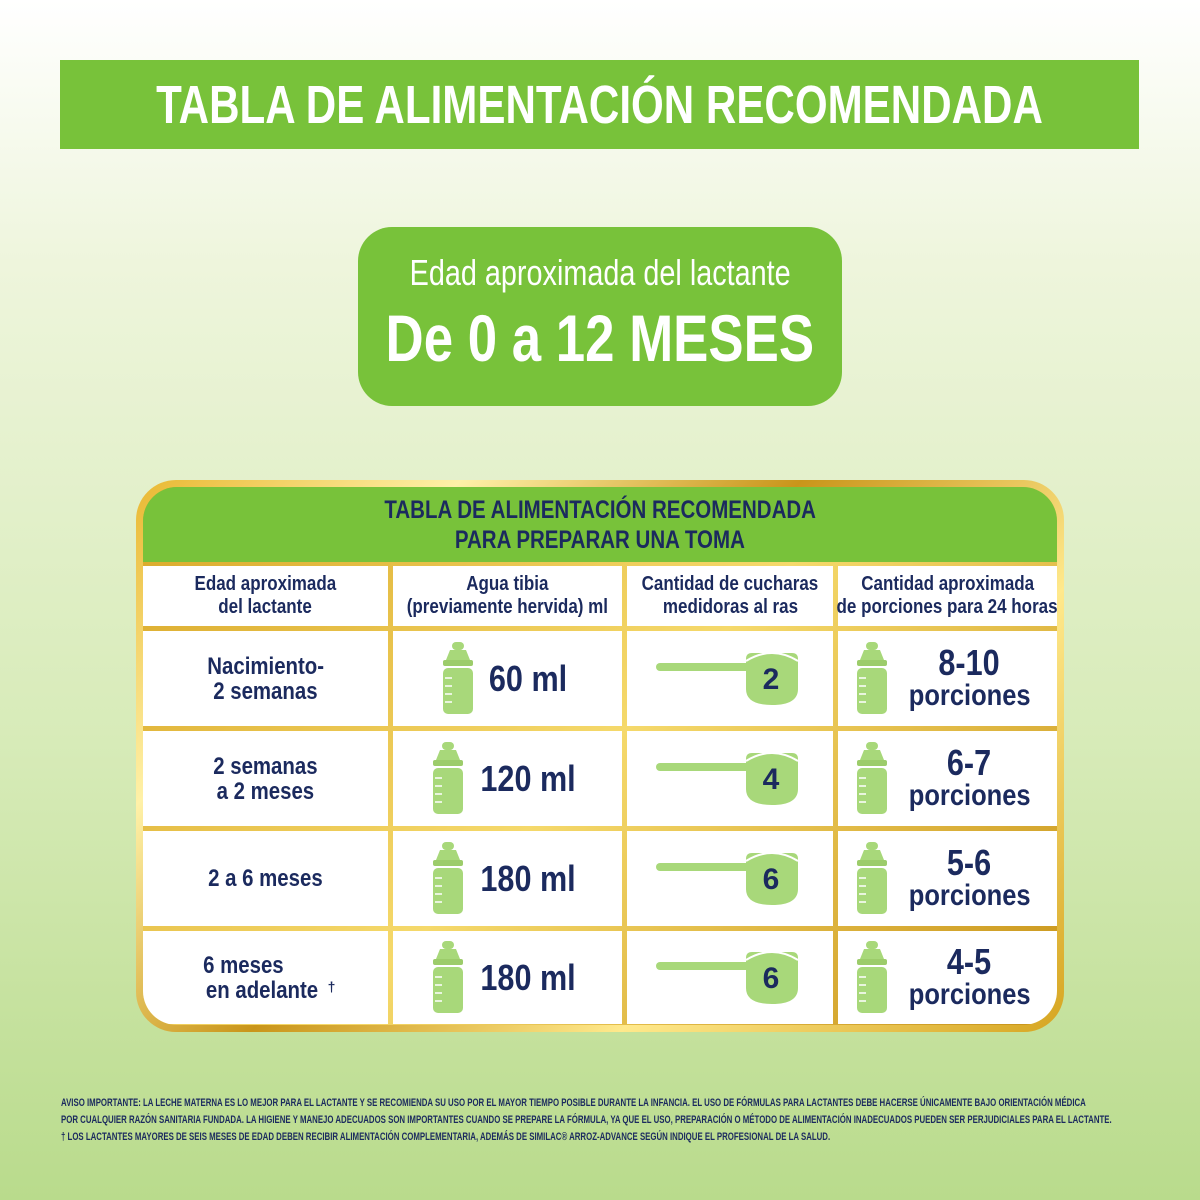 The height and width of the screenshot is (1200, 1200). I want to click on table-row-scoops: 4, so click(730, 778).